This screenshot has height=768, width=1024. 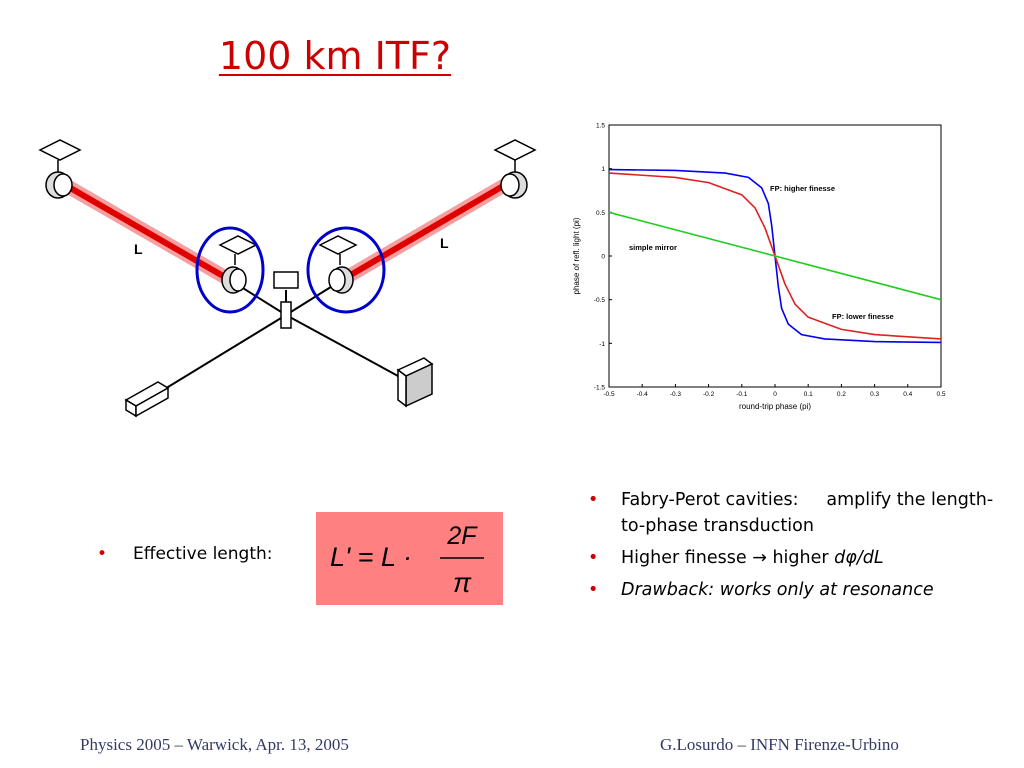 What do you see at coordinates (415, 382) in the screenshot?
I see `photodetector` at bounding box center [415, 382].